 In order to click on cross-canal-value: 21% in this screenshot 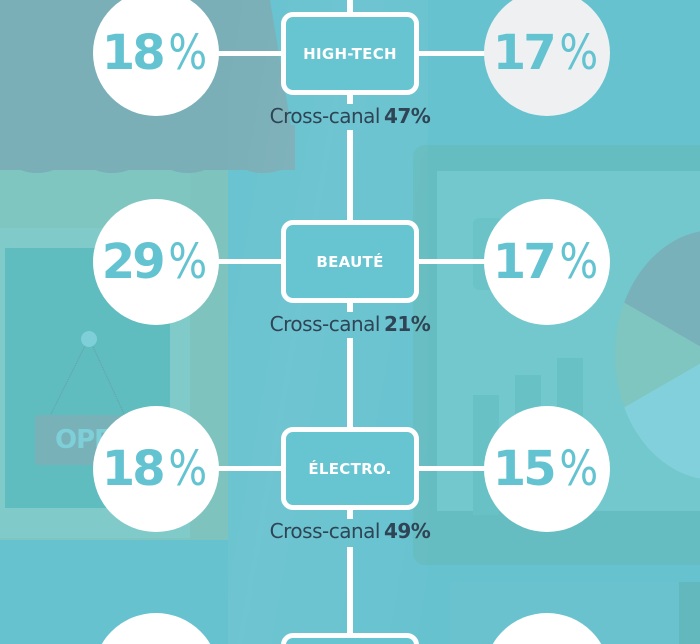, I will do `click(407, 324)`.